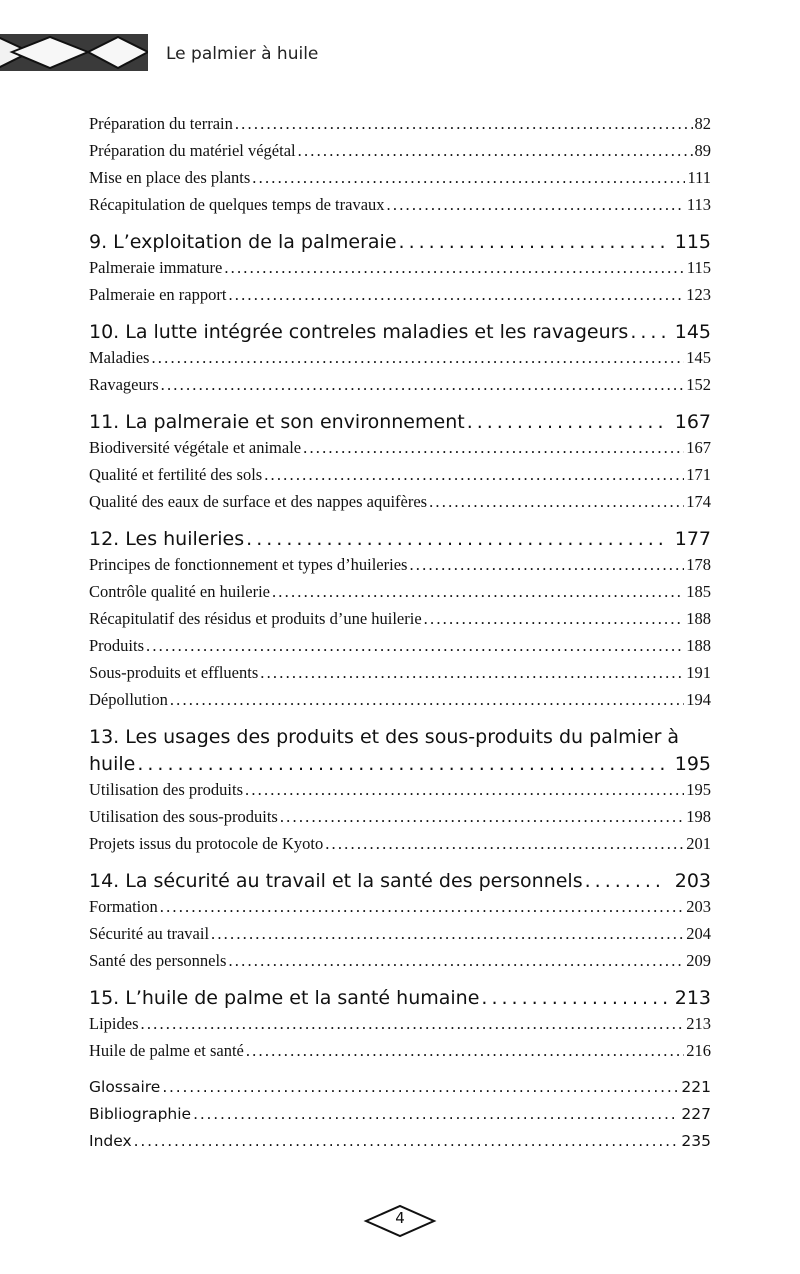  What do you see at coordinates (692, 539) in the screenshot?
I see `toc-page-number: 177` at bounding box center [692, 539].